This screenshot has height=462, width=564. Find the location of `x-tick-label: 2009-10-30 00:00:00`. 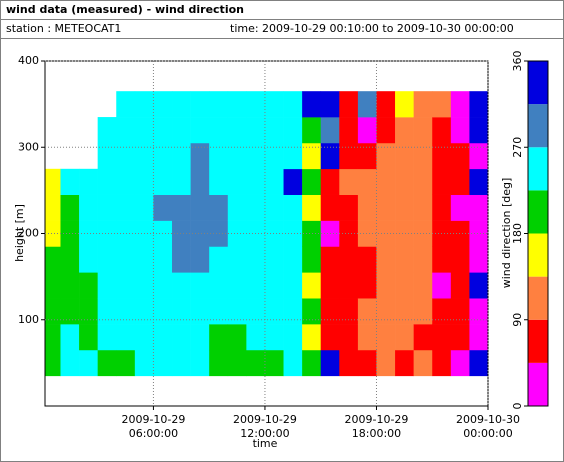

x-tick-label: 2009-10-30 00:00:00 is located at coordinates (488, 426).